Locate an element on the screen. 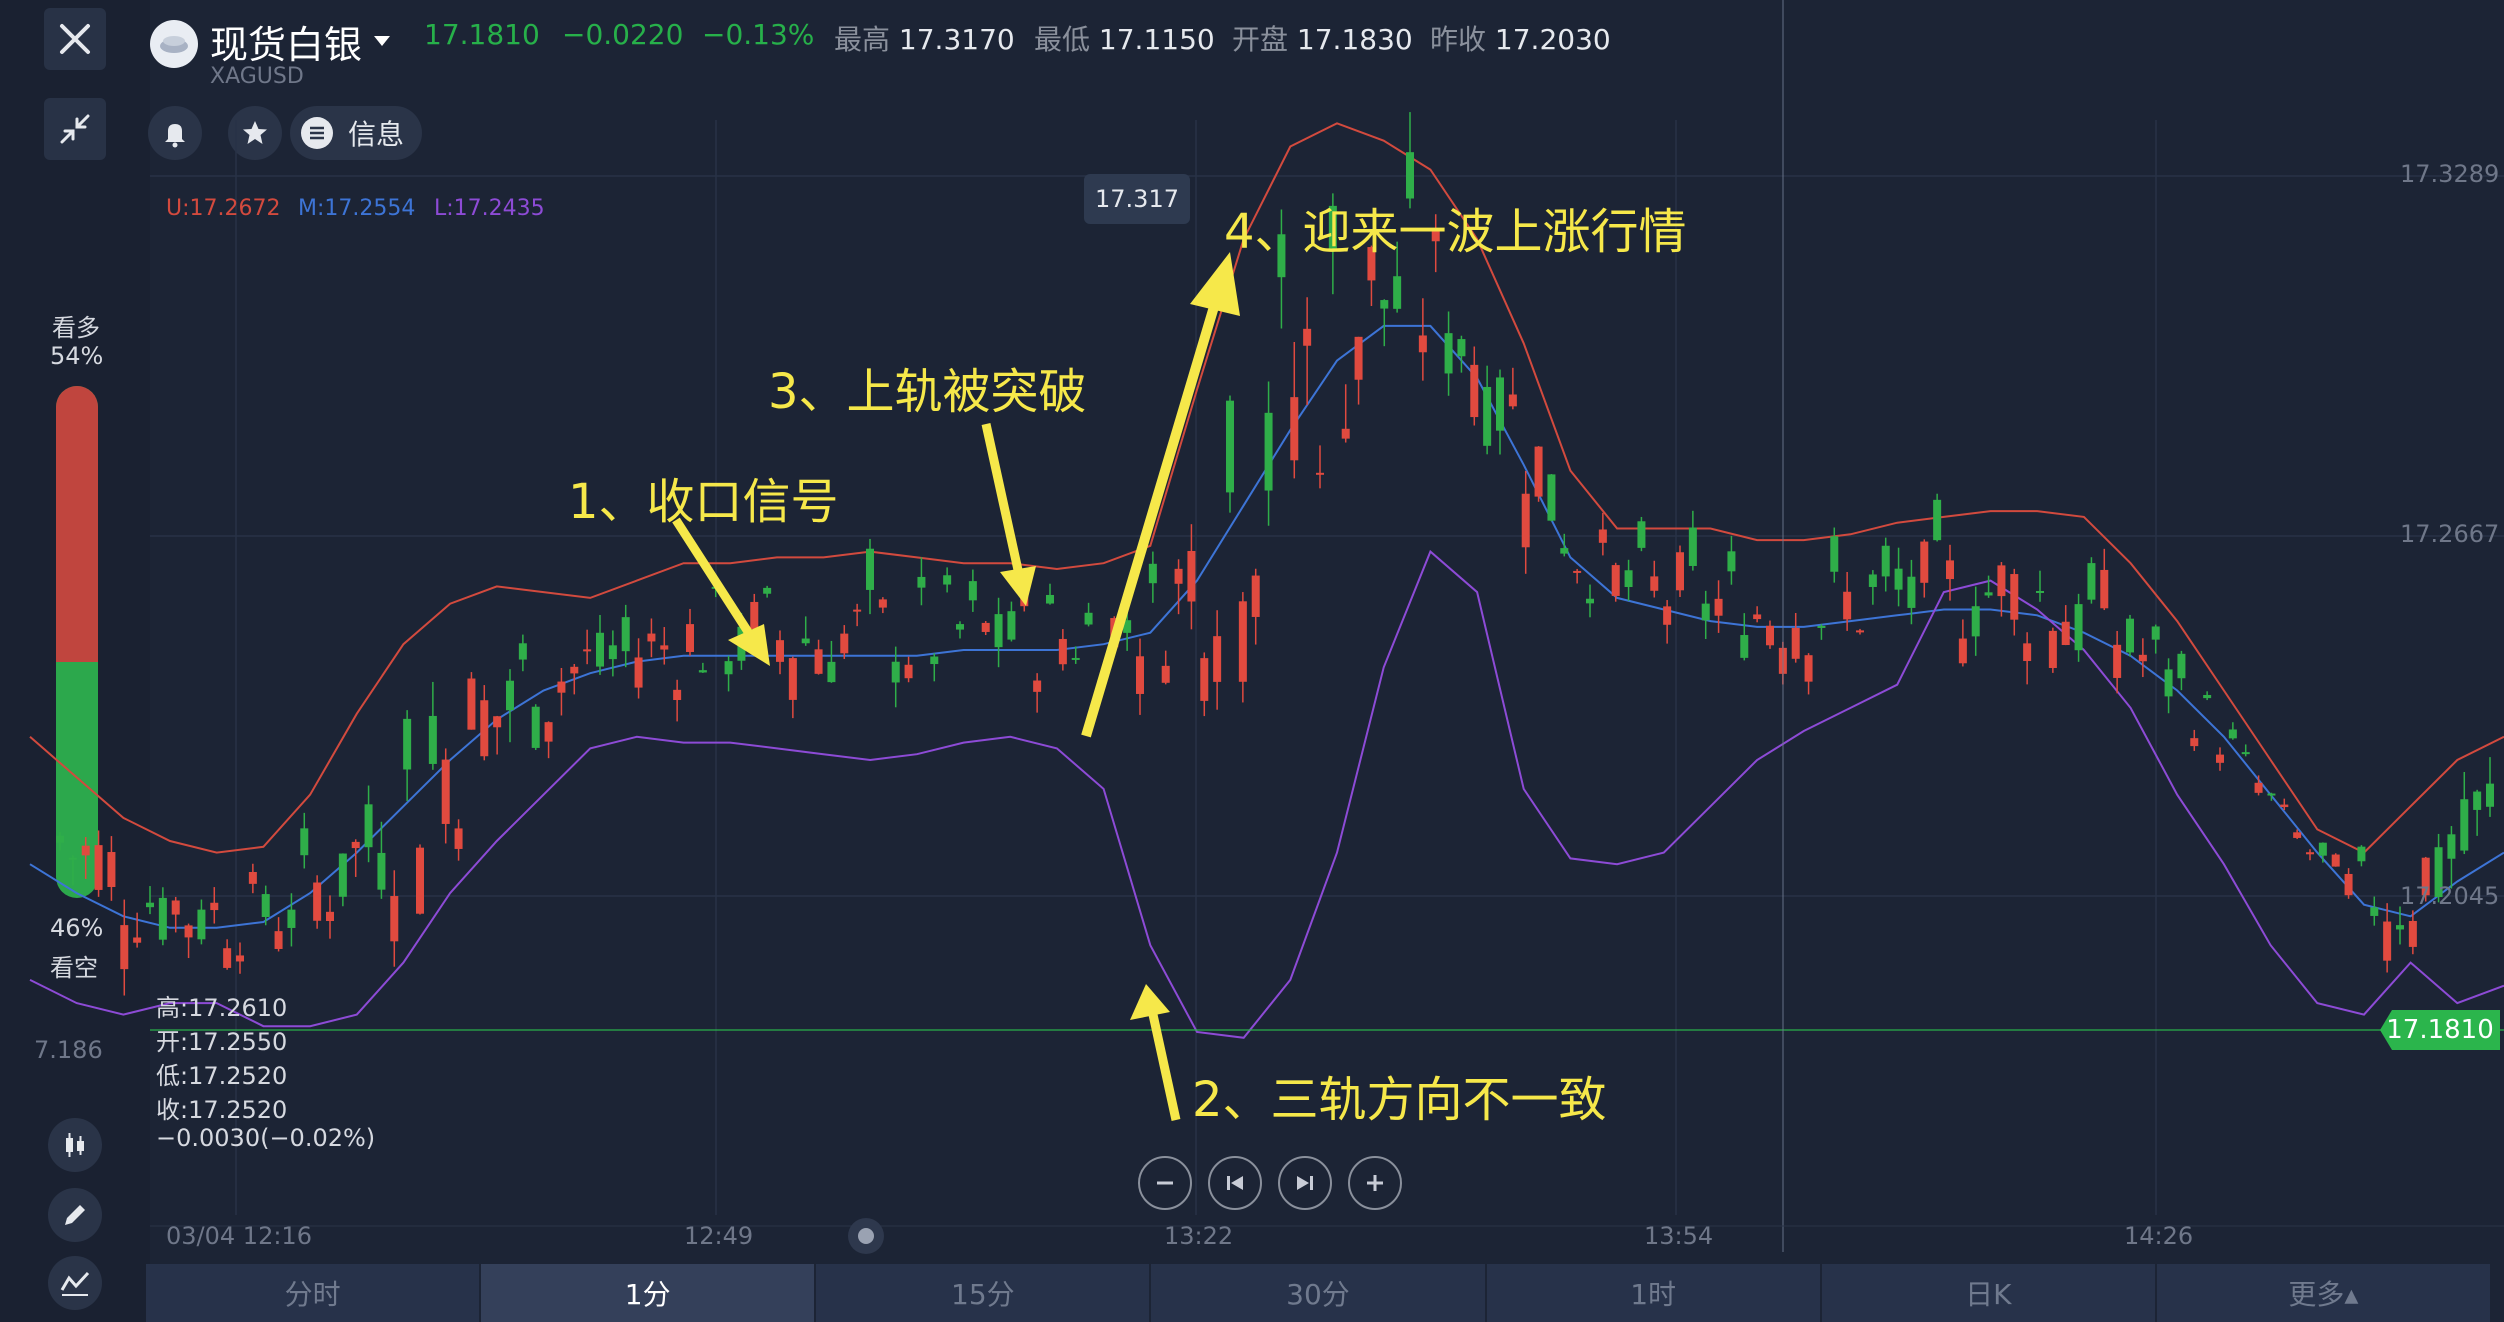 The height and width of the screenshot is (1322, 2504). peak-price-bubble: 17.317 is located at coordinates (1137, 199).